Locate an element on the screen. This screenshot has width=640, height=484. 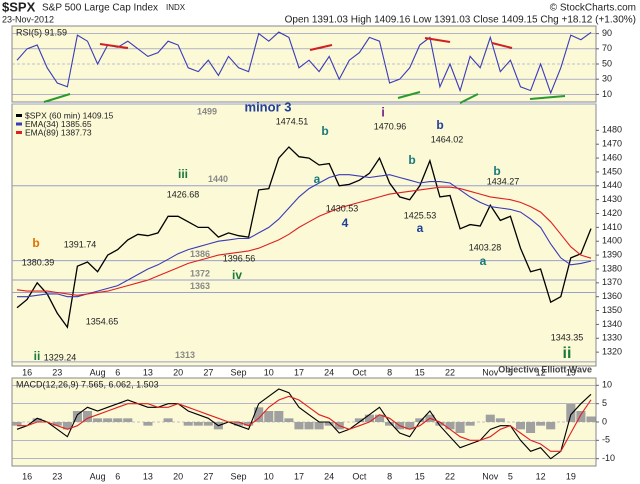
y-tick-label: 10 is located at coordinates (607, 385).